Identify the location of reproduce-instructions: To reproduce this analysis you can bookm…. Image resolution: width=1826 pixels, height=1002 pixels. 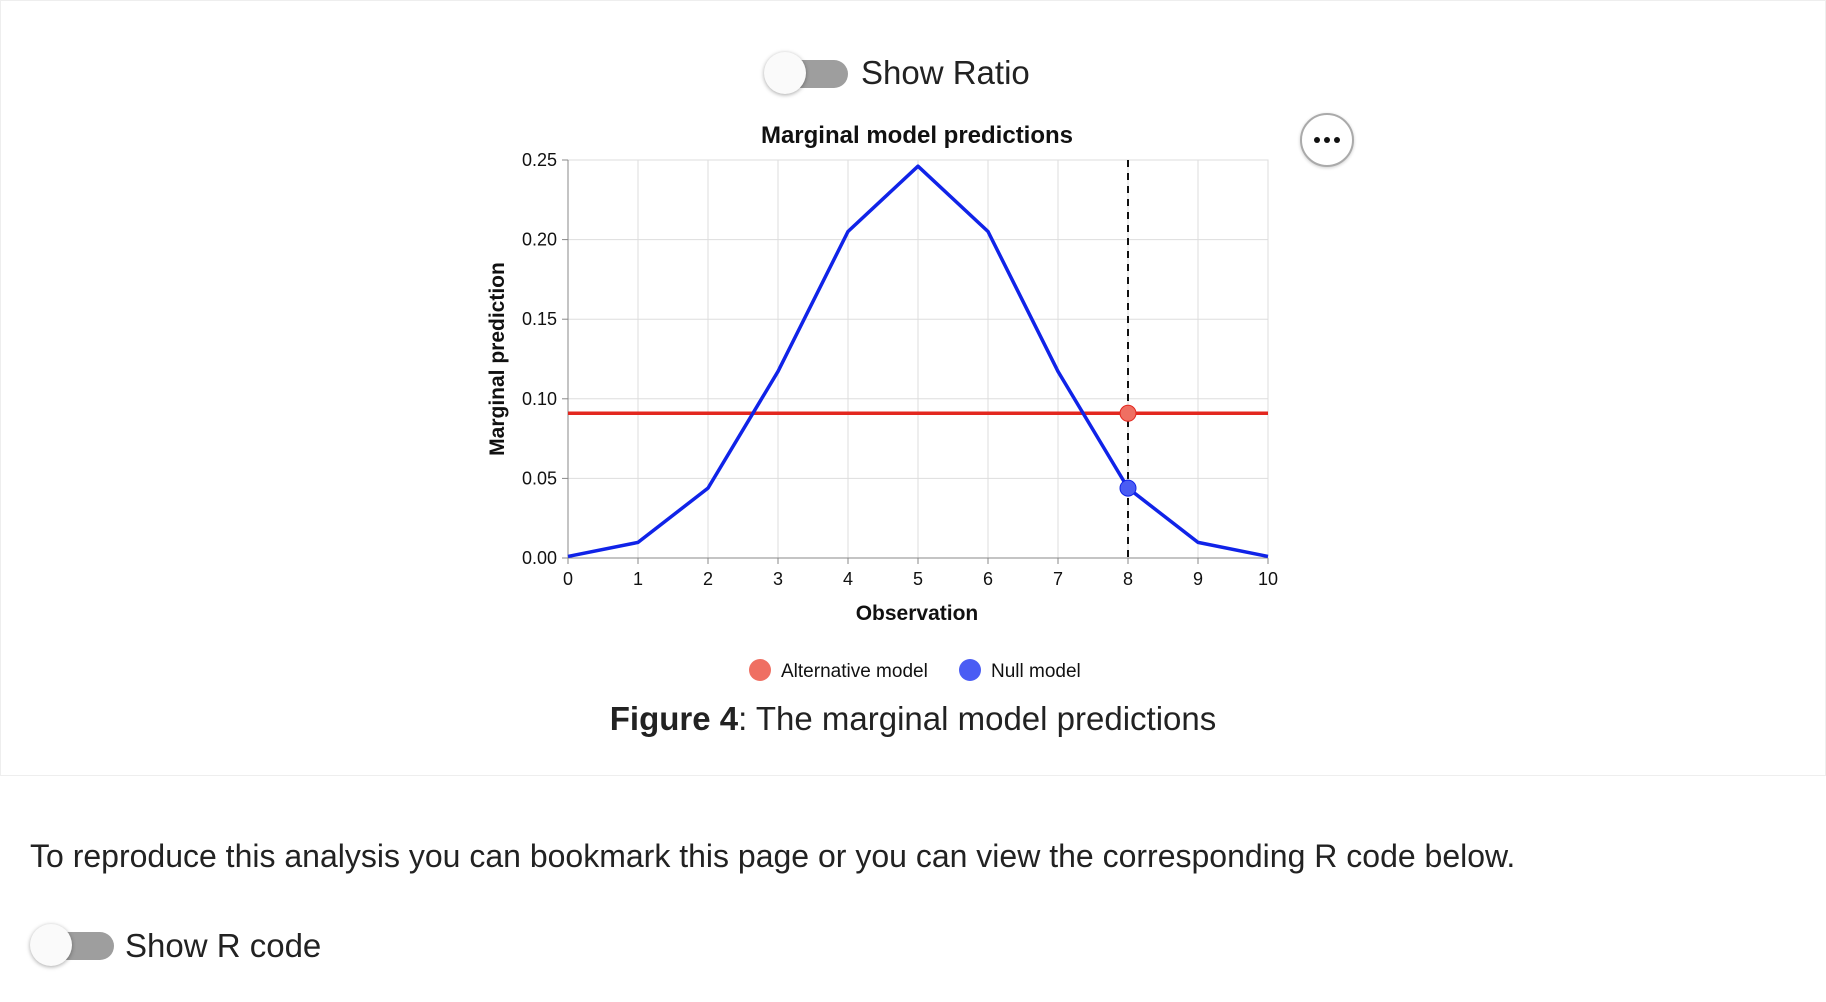
(773, 856).